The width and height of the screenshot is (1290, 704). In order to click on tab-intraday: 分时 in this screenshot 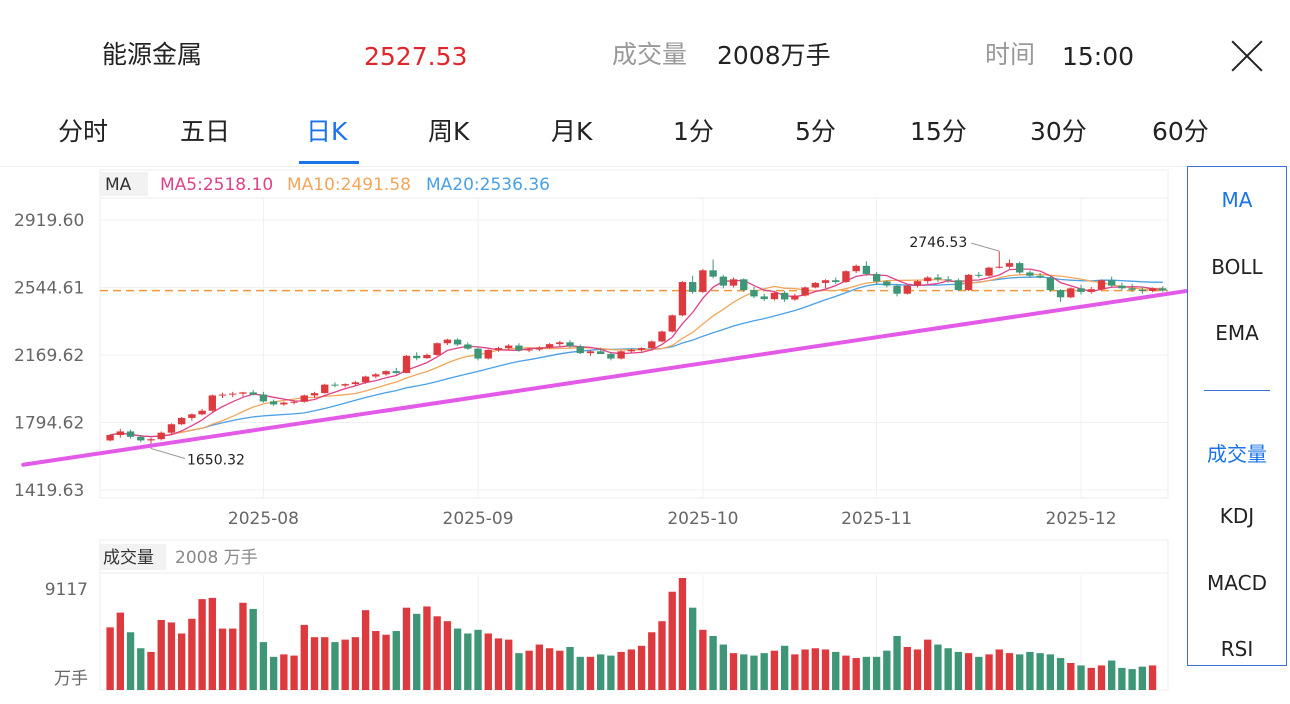, I will do `click(83, 131)`.